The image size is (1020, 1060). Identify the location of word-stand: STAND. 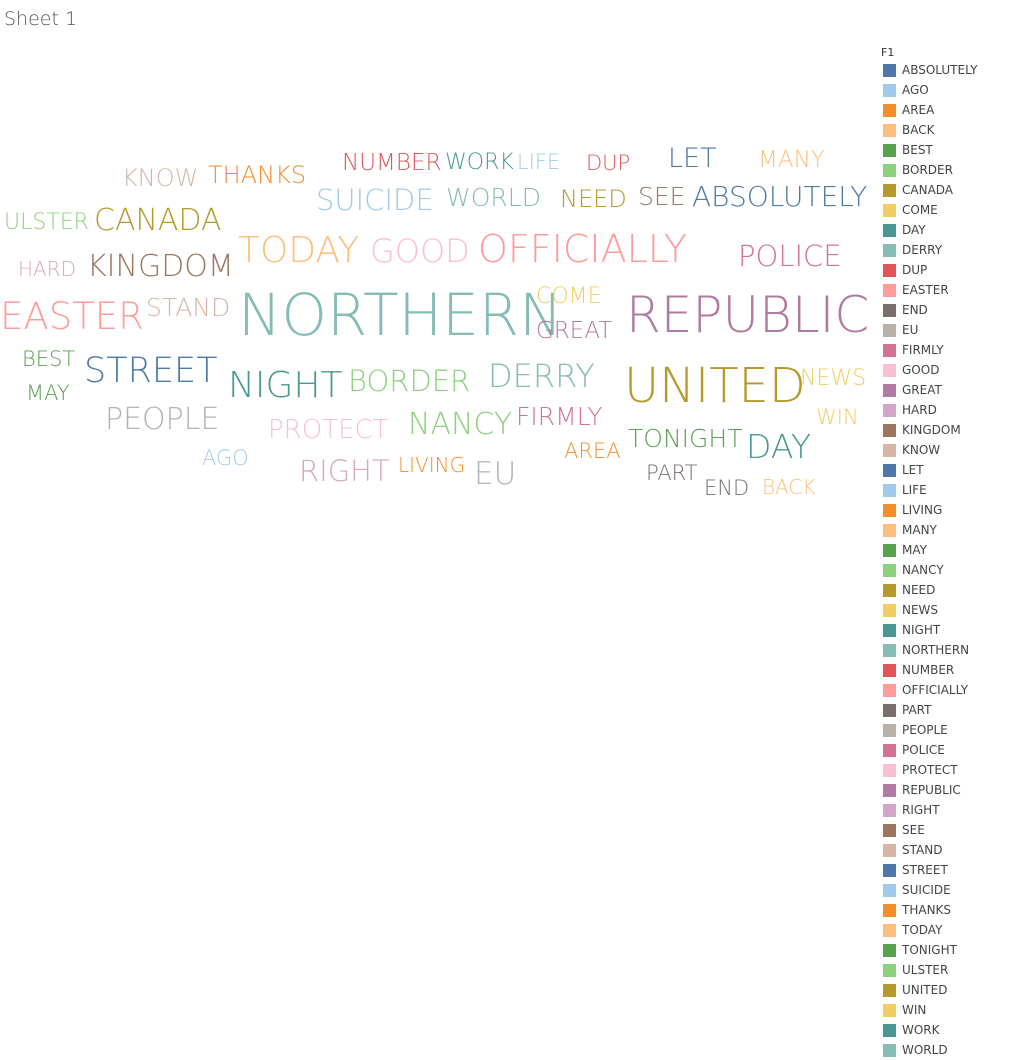
(188, 307).